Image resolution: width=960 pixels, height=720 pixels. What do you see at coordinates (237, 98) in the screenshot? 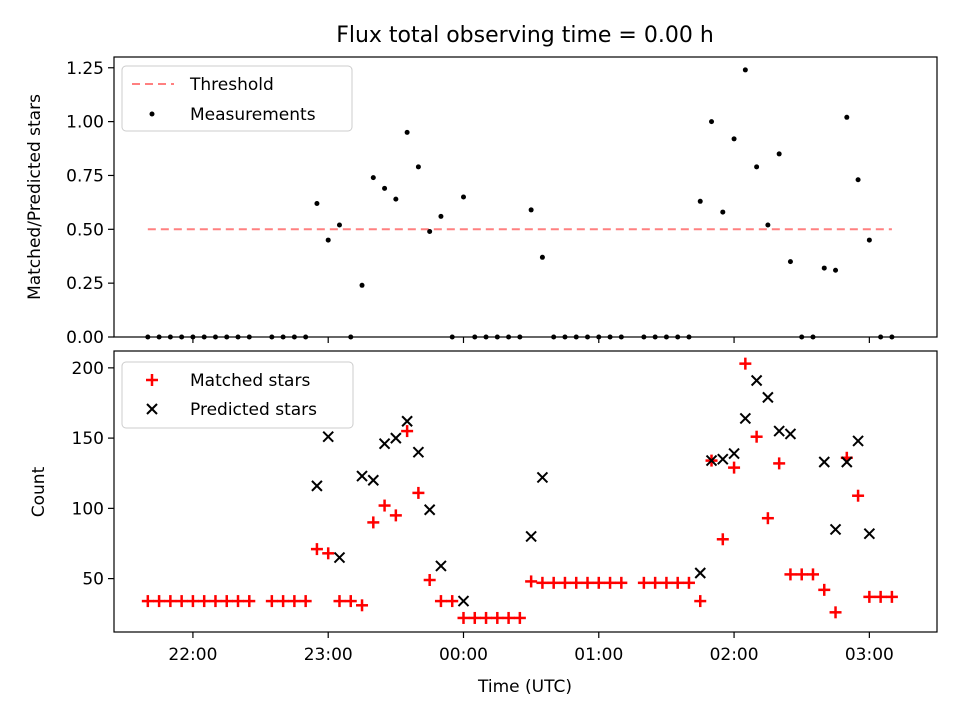
I see `top-legend: Threshold Measurements` at bounding box center [237, 98].